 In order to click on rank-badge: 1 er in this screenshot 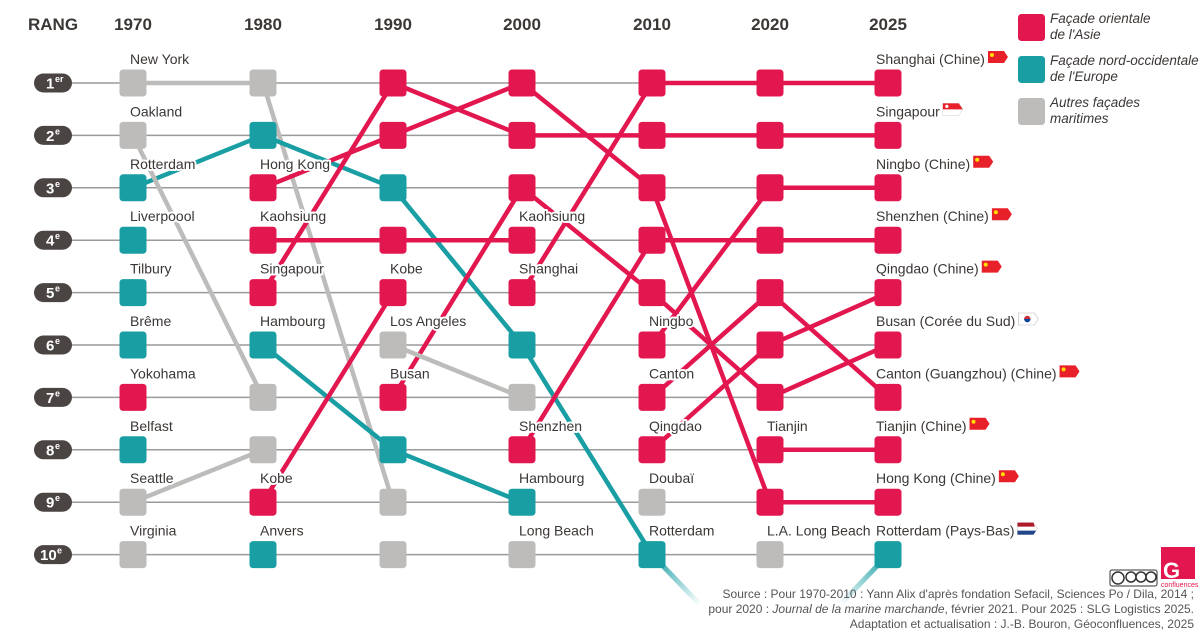, I will do `click(53, 83)`.